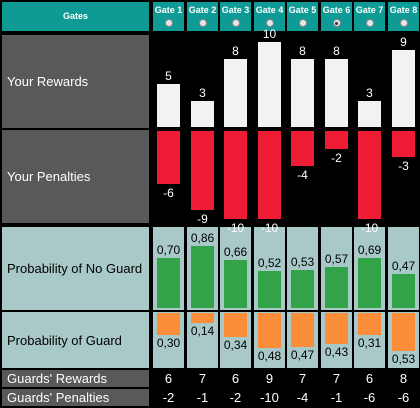 This screenshot has height=408, width=420. What do you see at coordinates (75, 340) in the screenshot?
I see `row-label-prob-guard: Probability of Guard` at bounding box center [75, 340].